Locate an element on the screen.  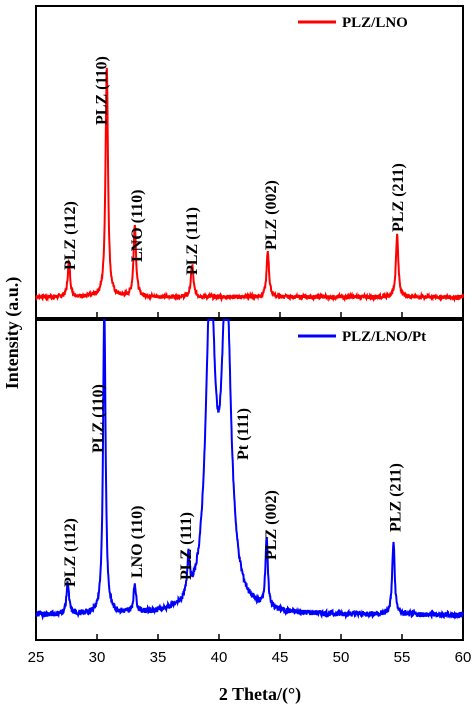
x-tick-label: 55 is located at coordinates (402, 657).